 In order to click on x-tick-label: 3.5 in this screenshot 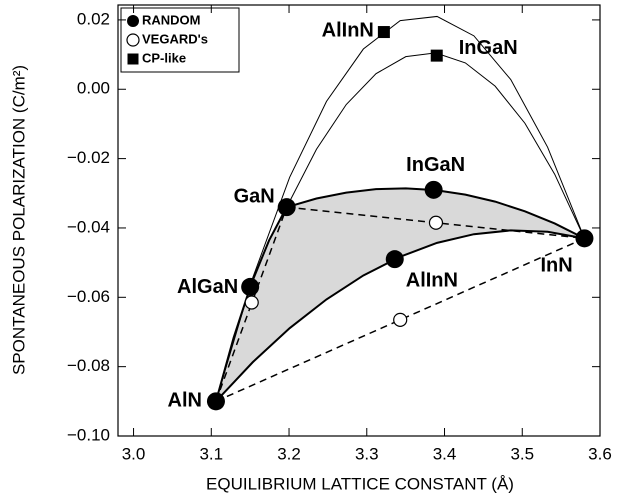, I will do `click(522, 453)`.